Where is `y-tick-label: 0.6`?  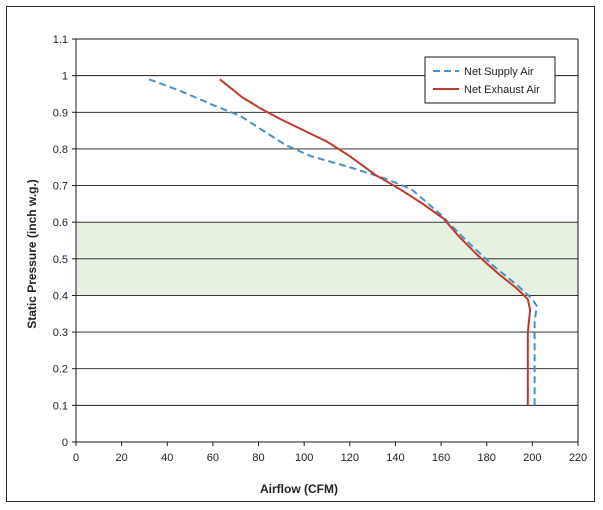 y-tick-label: 0.6 is located at coordinates (60, 223).